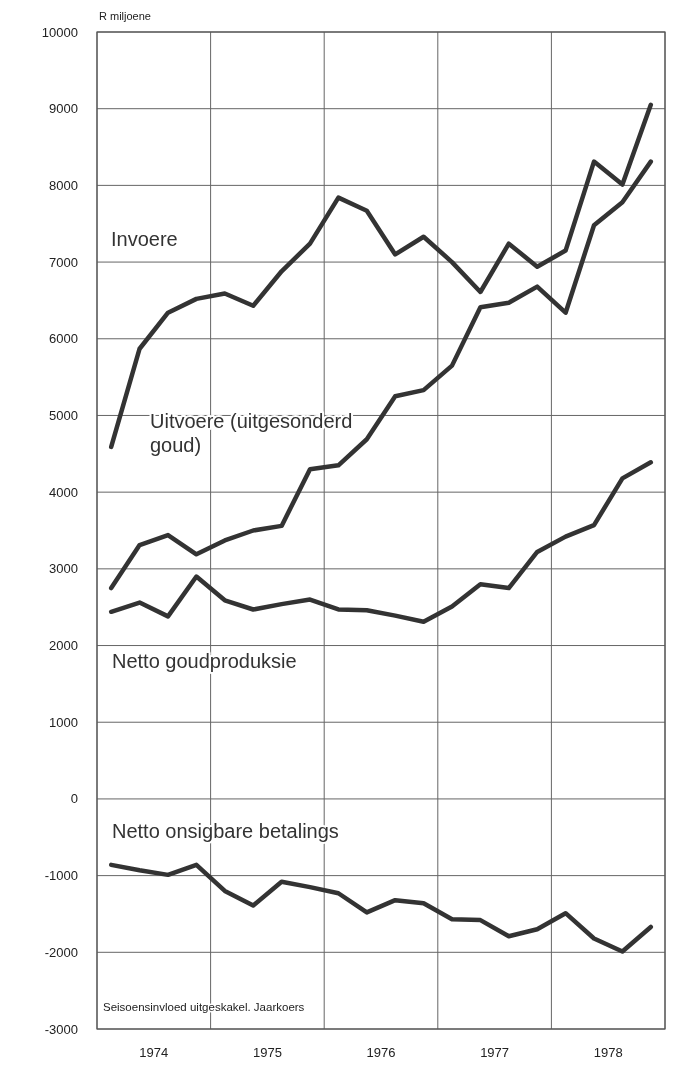 The width and height of the screenshot is (676, 1068). Describe the element at coordinates (61, 1029) in the screenshot. I see `y-tick-label: -3000` at that location.